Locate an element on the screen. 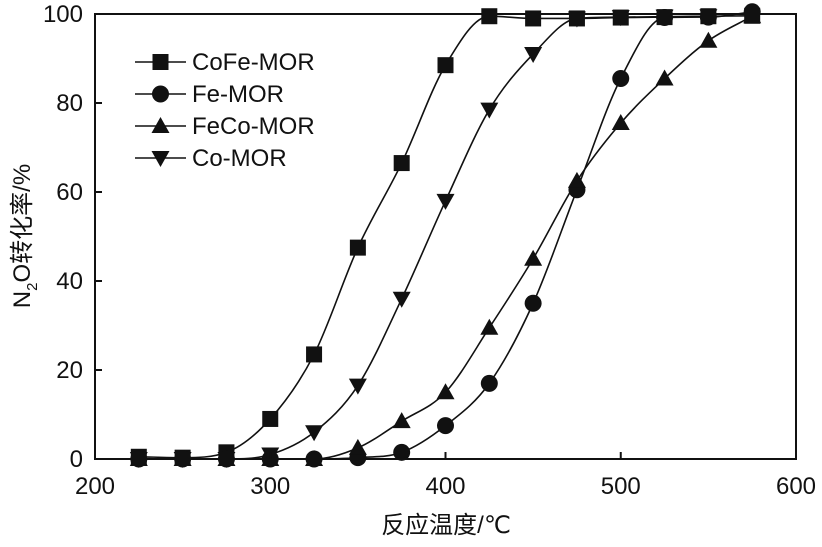  y-tick-label-40: 40 is located at coordinates (69, 281).